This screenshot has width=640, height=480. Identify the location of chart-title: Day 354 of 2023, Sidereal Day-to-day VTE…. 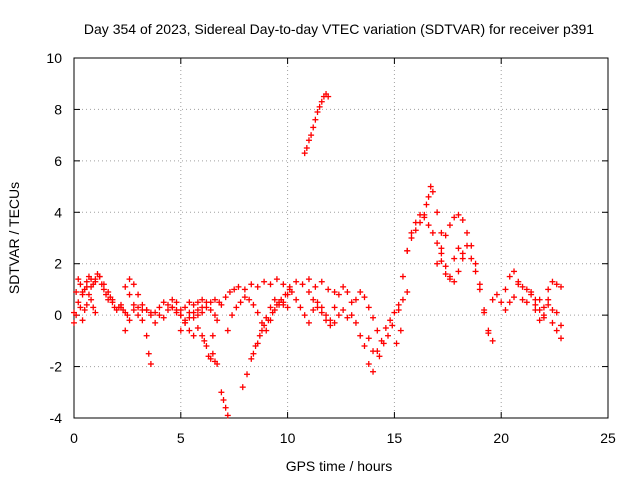
(339, 29).